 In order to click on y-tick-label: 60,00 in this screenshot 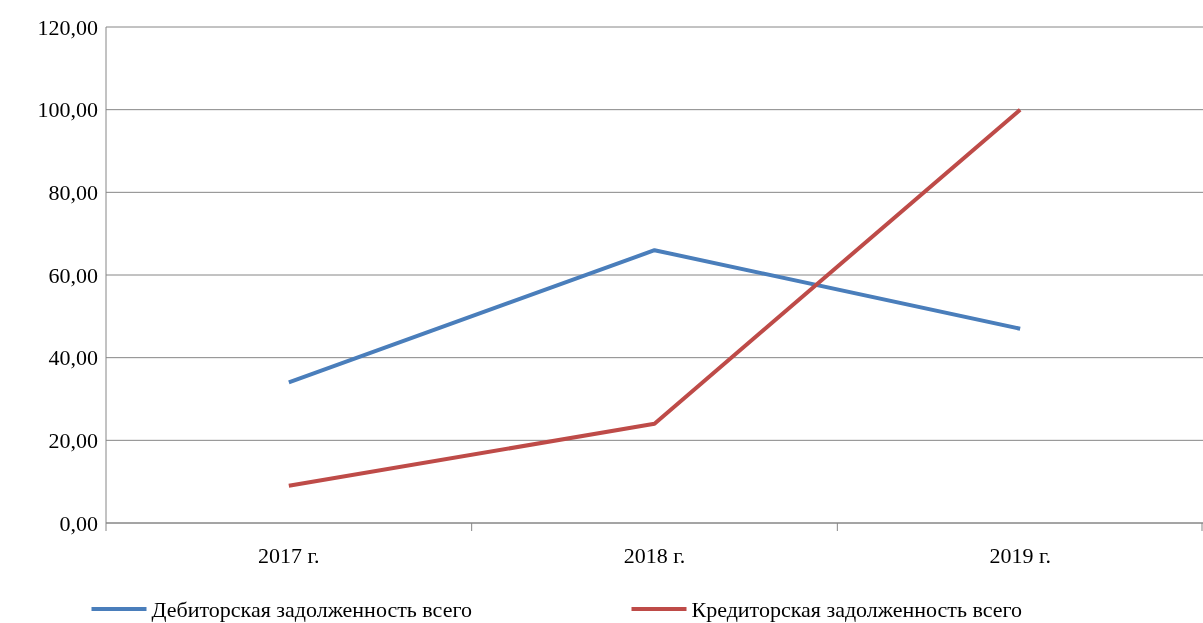, I will do `click(73, 275)`.